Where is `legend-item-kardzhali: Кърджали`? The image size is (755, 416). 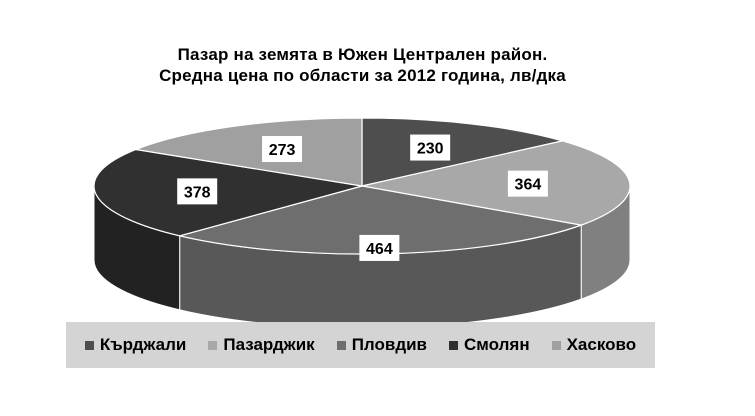
legend-item-kardzhali: Кърджали is located at coordinates (135, 345).